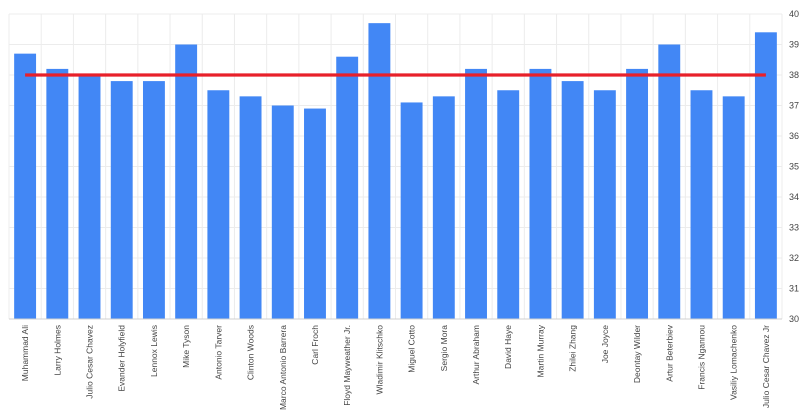 The height and width of the screenshot is (420, 810). Describe the element at coordinates (540, 350) in the screenshot. I see `x-tick-label: Martin Murray` at that location.